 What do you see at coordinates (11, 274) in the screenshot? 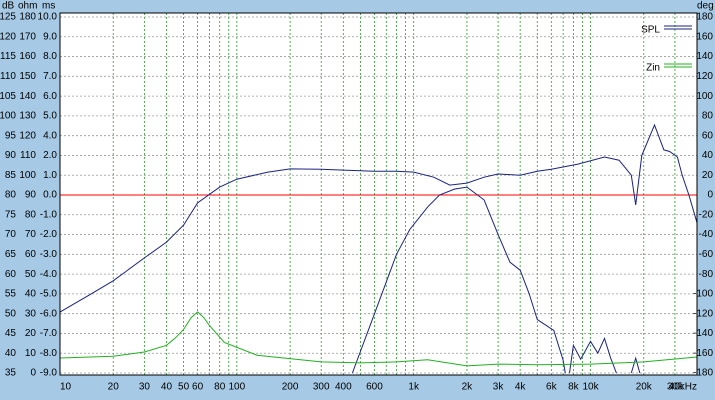
I see `y-tick-label: 60` at bounding box center [11, 274].